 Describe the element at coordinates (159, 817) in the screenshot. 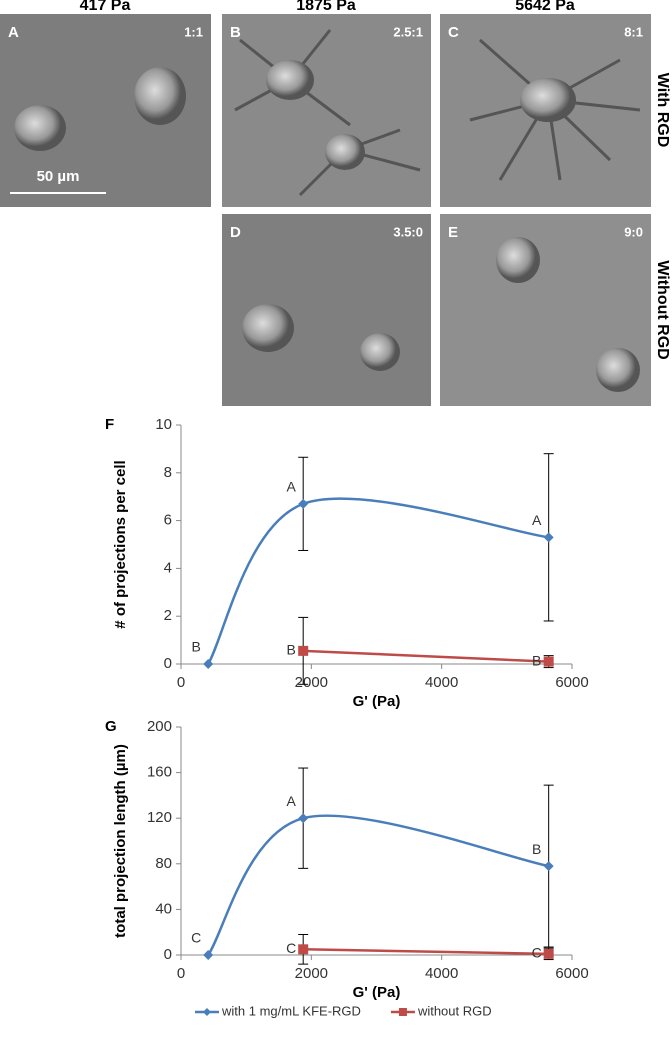

I see `y-tick-label: 120` at that location.